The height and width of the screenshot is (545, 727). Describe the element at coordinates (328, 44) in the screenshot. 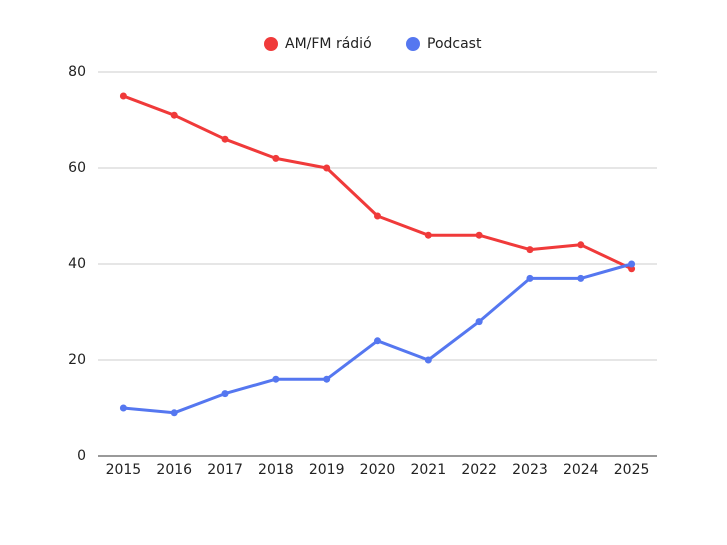

I see `legend-label: AM/FM rádió` at that location.